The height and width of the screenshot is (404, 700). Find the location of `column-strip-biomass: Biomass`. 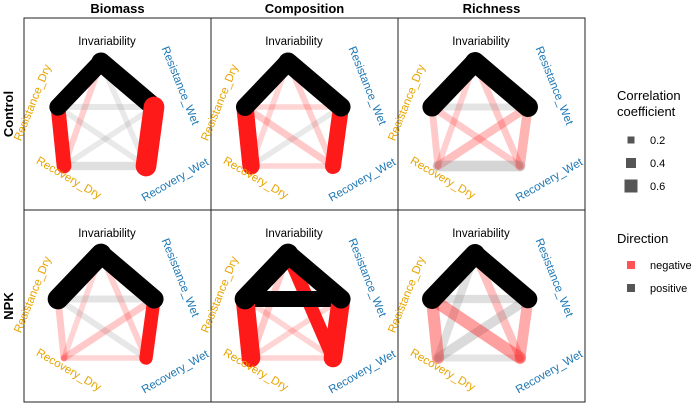

column-strip-biomass: Biomass is located at coordinates (117, 8).